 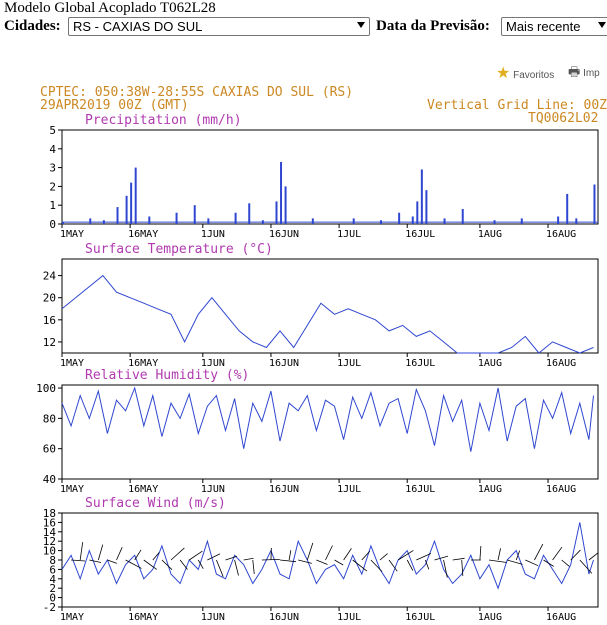 I want to click on series-line, so click(x=327, y=314).